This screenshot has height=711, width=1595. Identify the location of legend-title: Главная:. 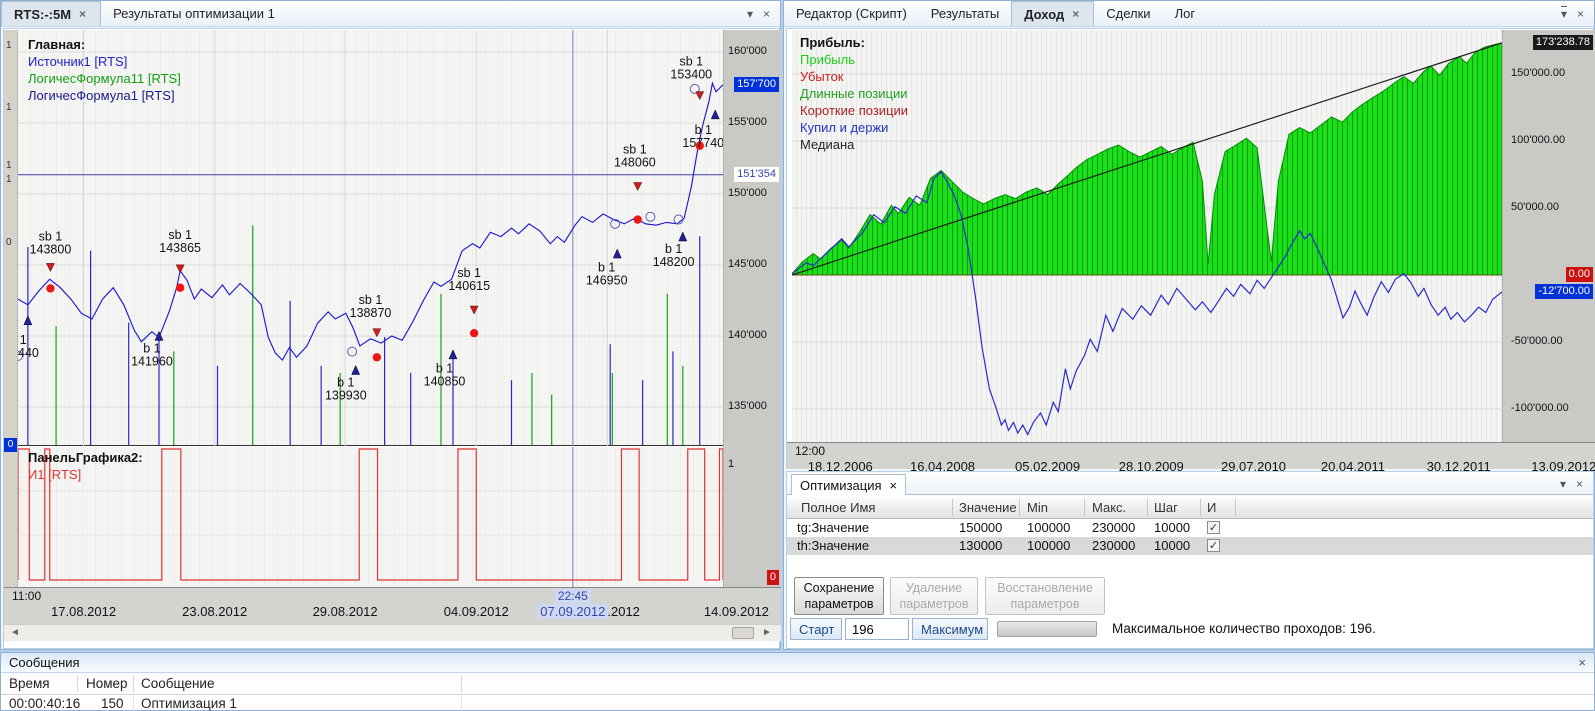
(57, 44).